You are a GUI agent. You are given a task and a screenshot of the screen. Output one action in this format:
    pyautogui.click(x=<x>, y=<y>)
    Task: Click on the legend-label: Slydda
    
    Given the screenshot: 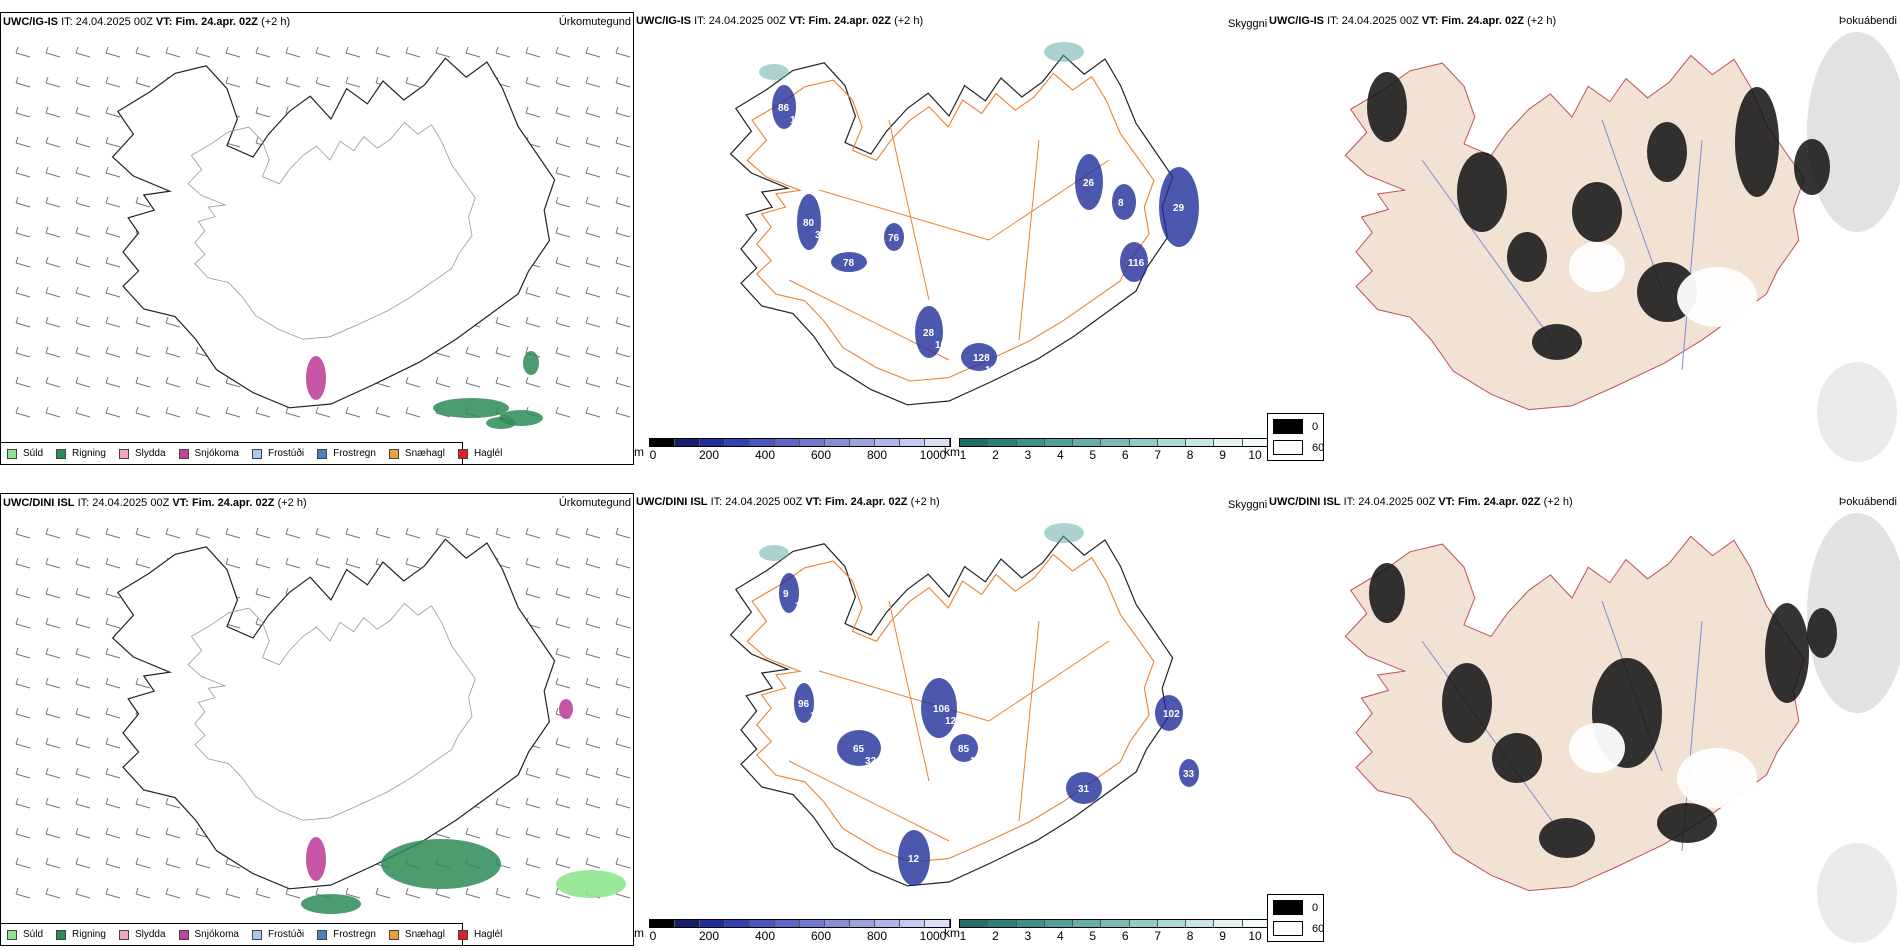 What is the action you would take?
    pyautogui.click(x=150, y=934)
    